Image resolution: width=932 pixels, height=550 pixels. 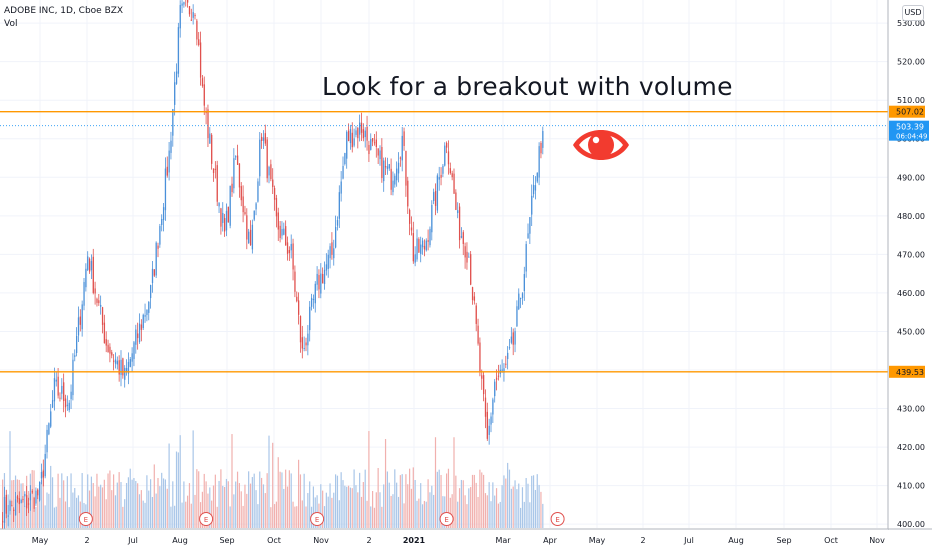 What do you see at coordinates (550, 540) in the screenshot?
I see `x-tick-label: Apr` at bounding box center [550, 540].